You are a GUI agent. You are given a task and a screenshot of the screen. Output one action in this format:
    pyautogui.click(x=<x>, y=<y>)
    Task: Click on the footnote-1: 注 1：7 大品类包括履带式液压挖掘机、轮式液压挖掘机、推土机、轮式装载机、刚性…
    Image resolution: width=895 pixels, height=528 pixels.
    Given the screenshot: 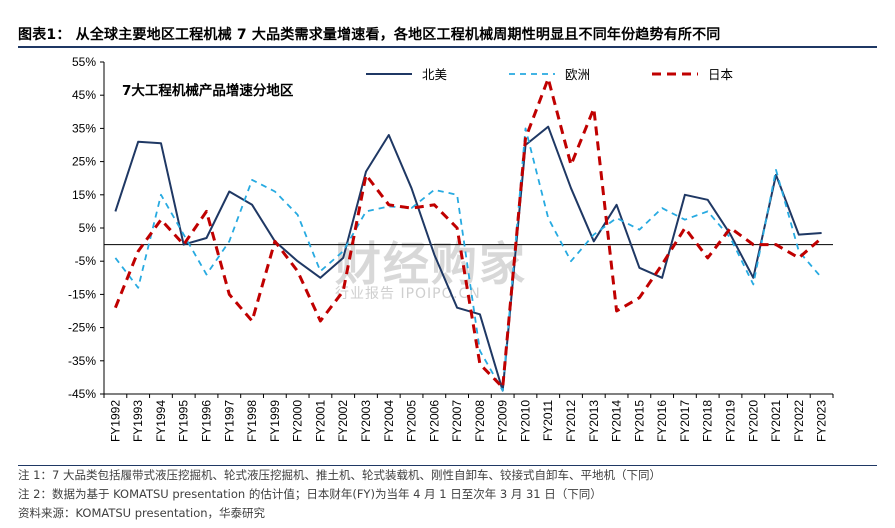 What is the action you would take?
    pyautogui.click(x=339, y=475)
    